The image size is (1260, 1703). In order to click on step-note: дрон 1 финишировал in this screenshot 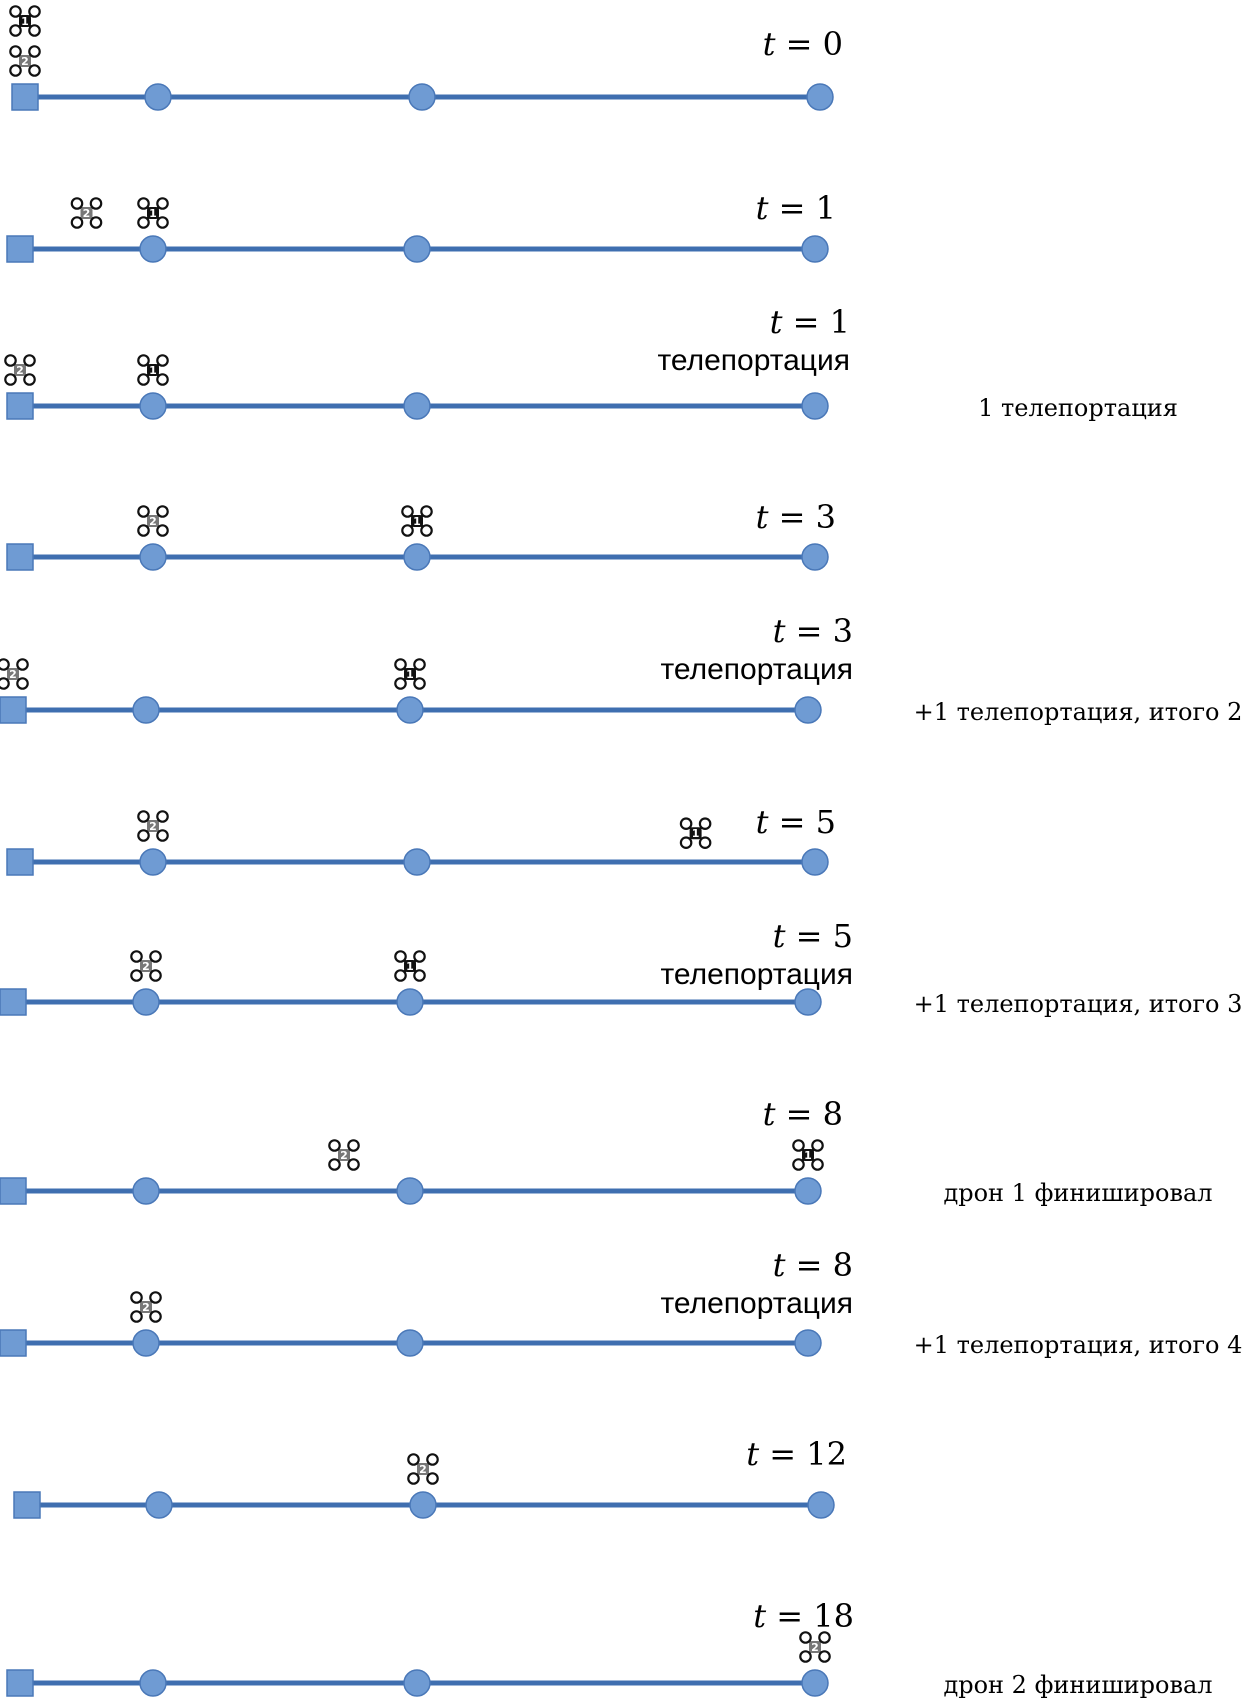, I will do `click(1077, 1193)`.